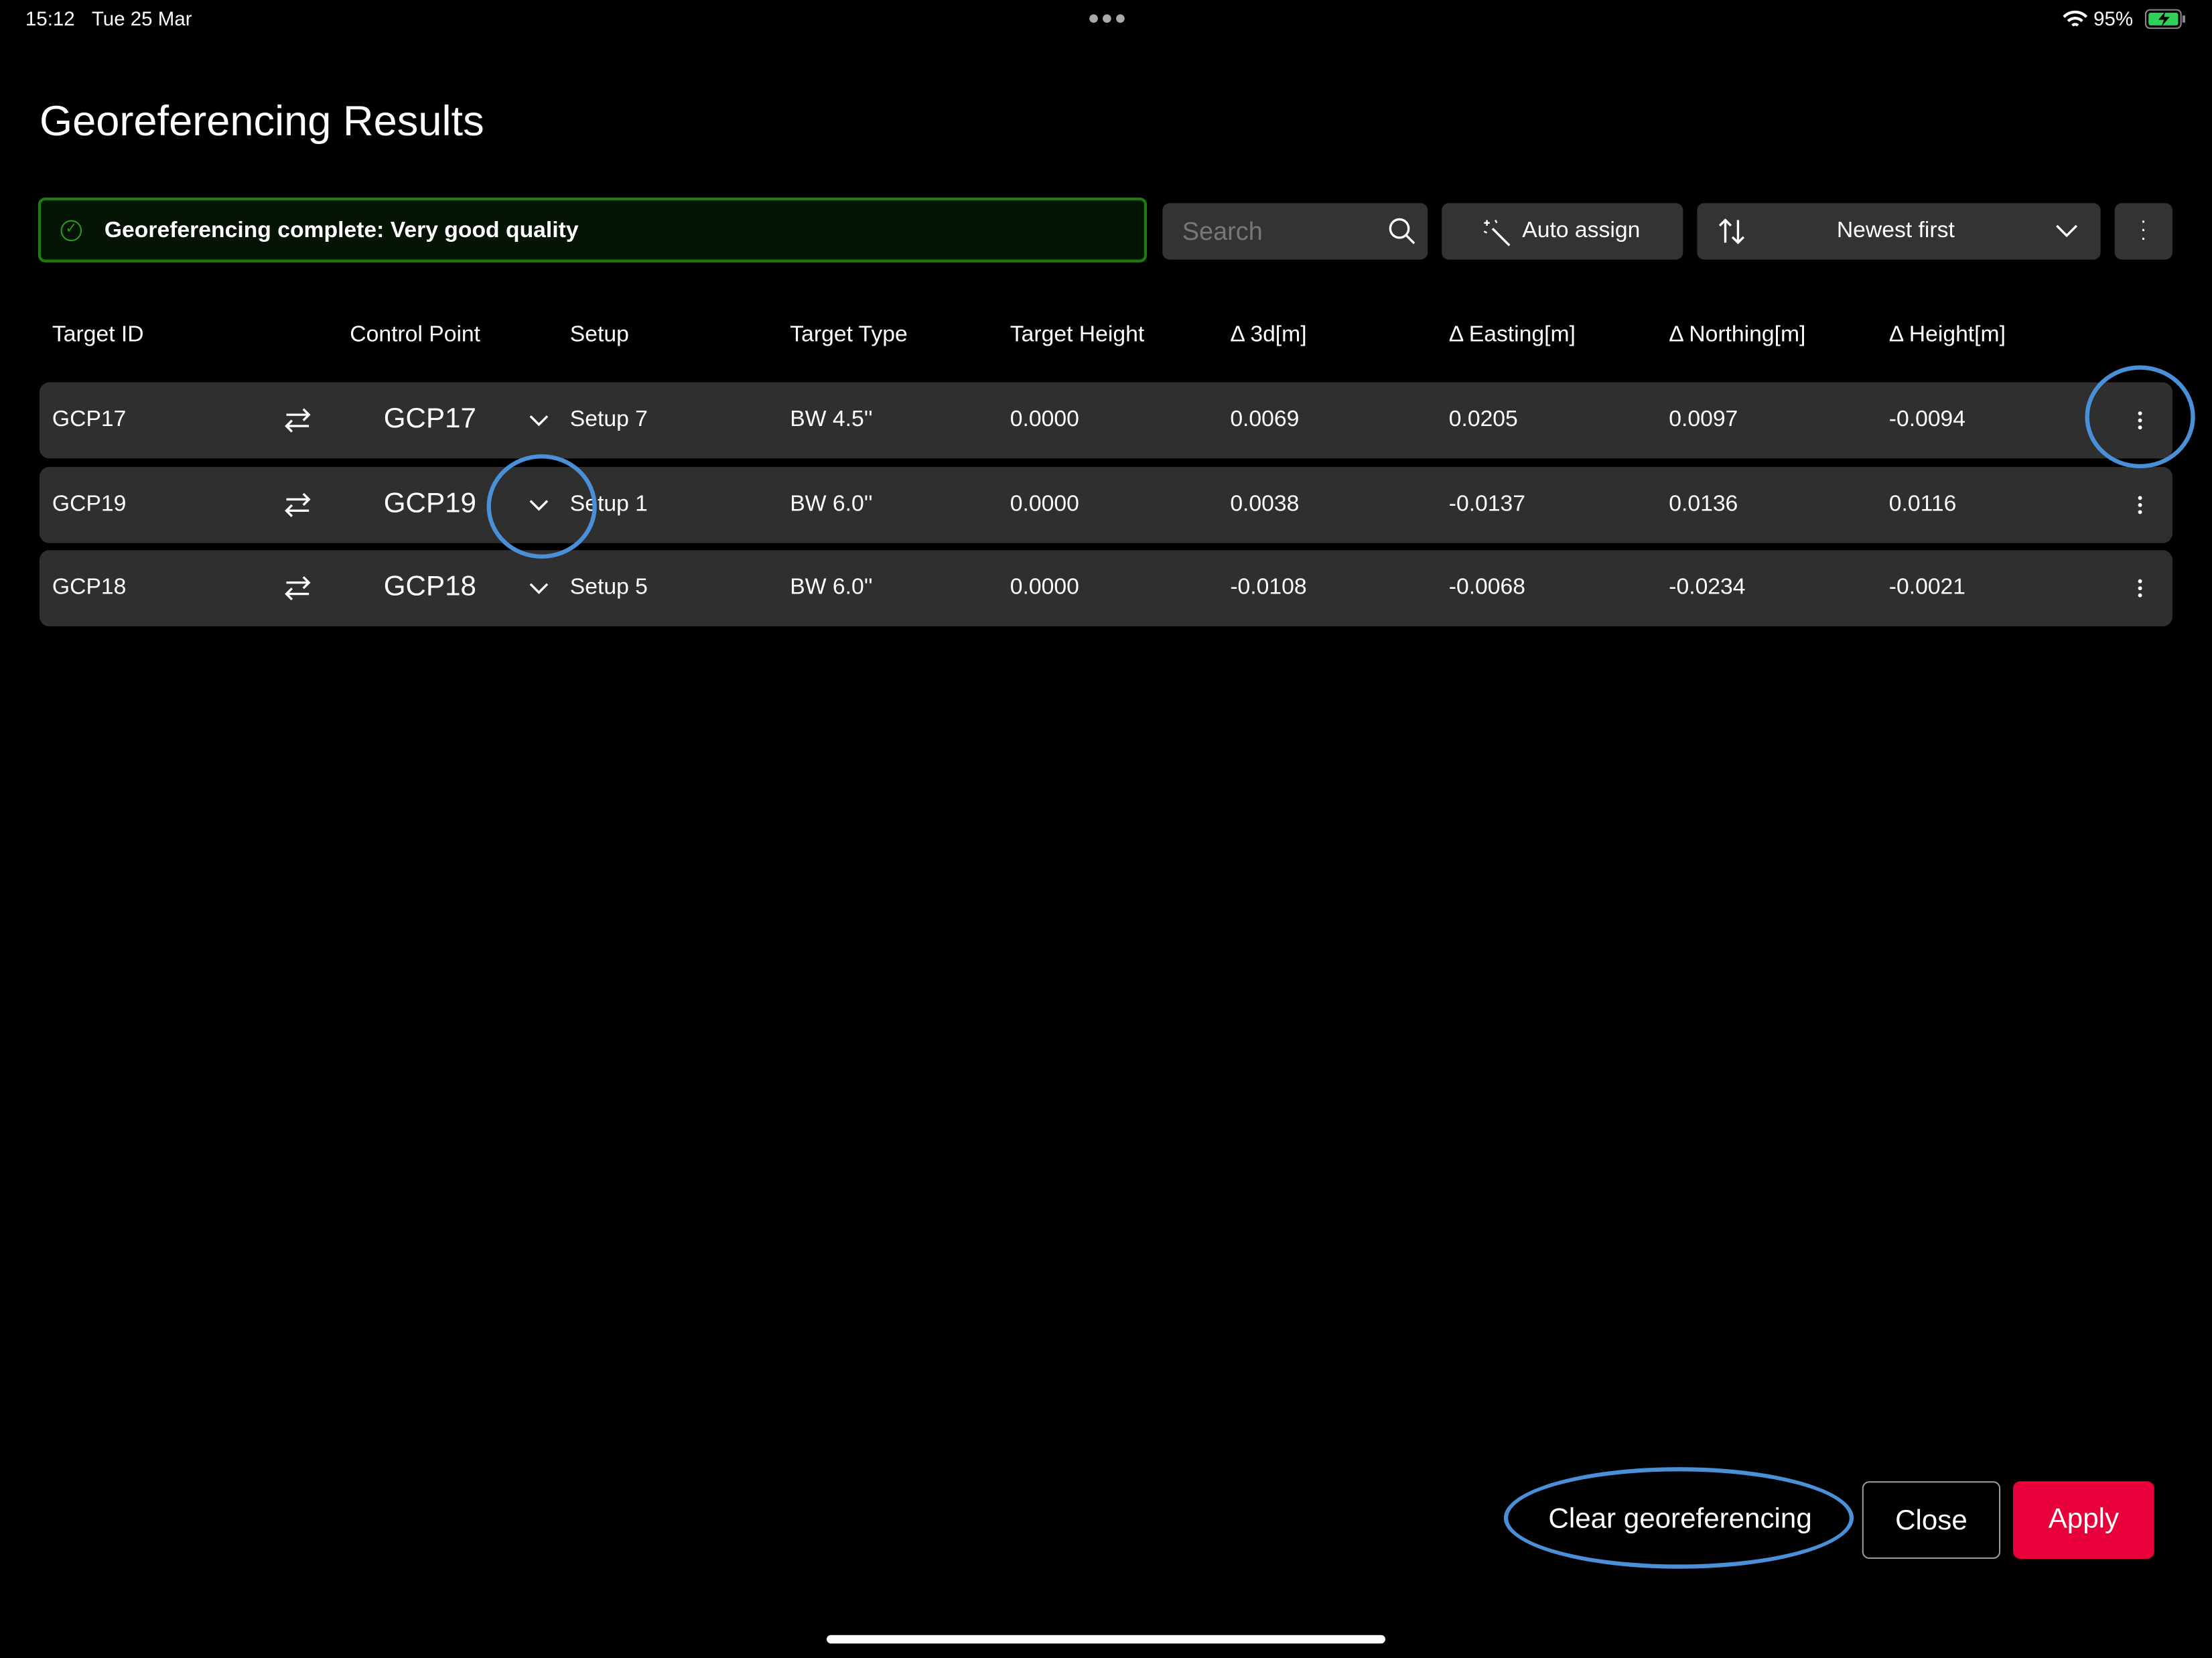 The width and height of the screenshot is (2212, 1658). What do you see at coordinates (849, 335) in the screenshot?
I see `column-header: Target Type` at bounding box center [849, 335].